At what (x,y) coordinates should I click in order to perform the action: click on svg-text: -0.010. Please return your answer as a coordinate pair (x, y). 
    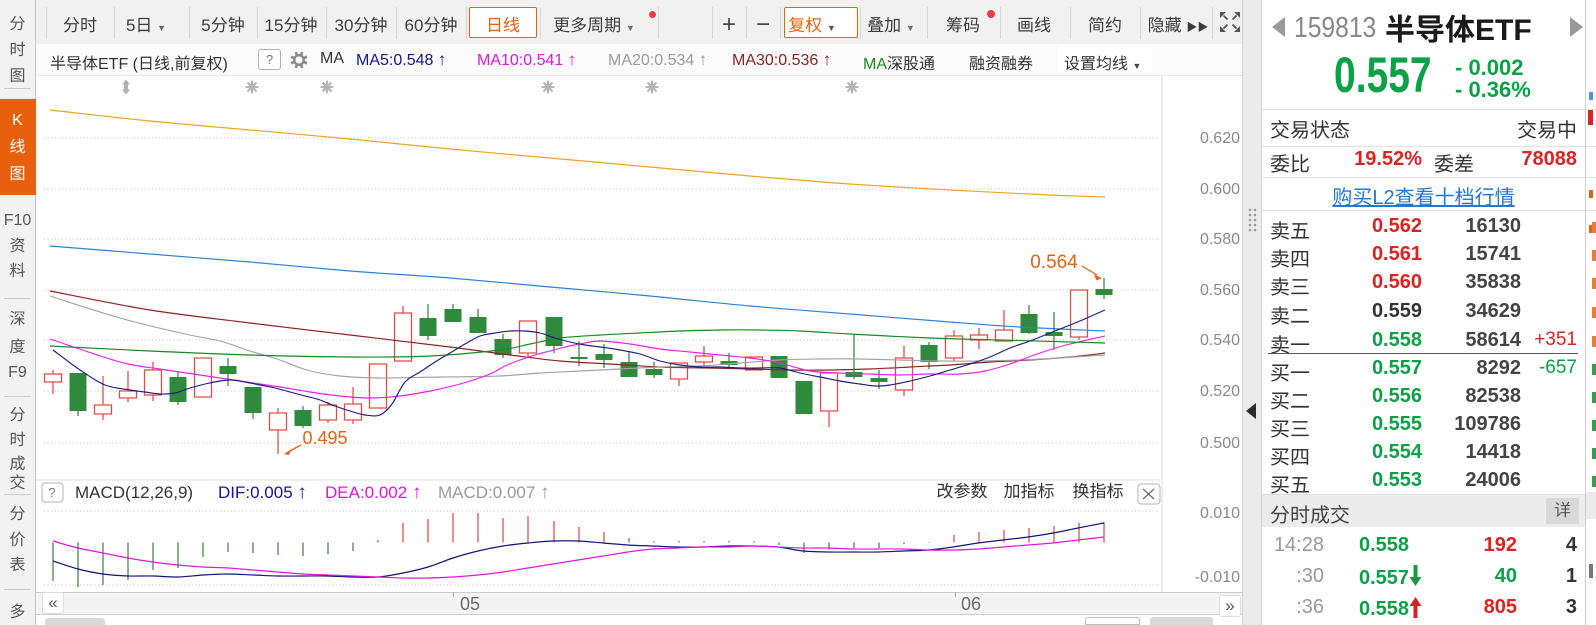
    Looking at the image, I should click on (1217, 577).